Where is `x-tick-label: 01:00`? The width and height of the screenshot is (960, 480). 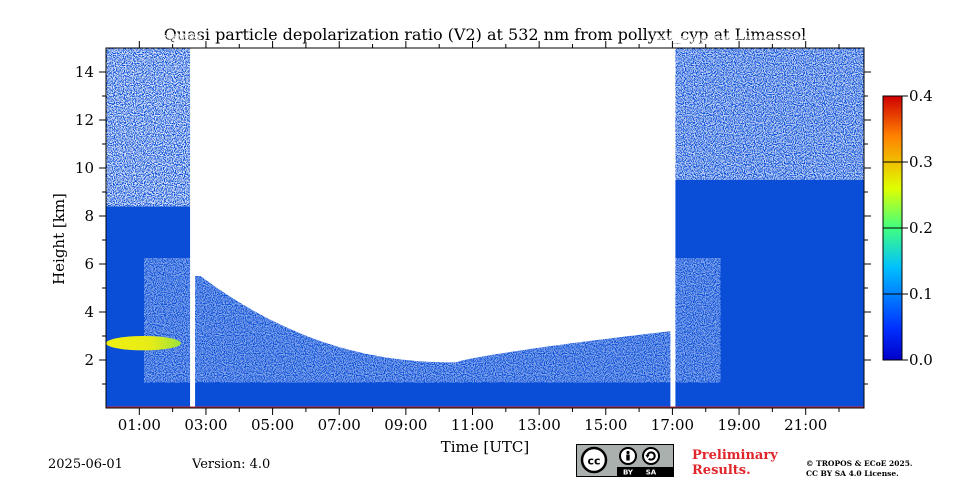
x-tick-label: 01:00 is located at coordinates (139, 425).